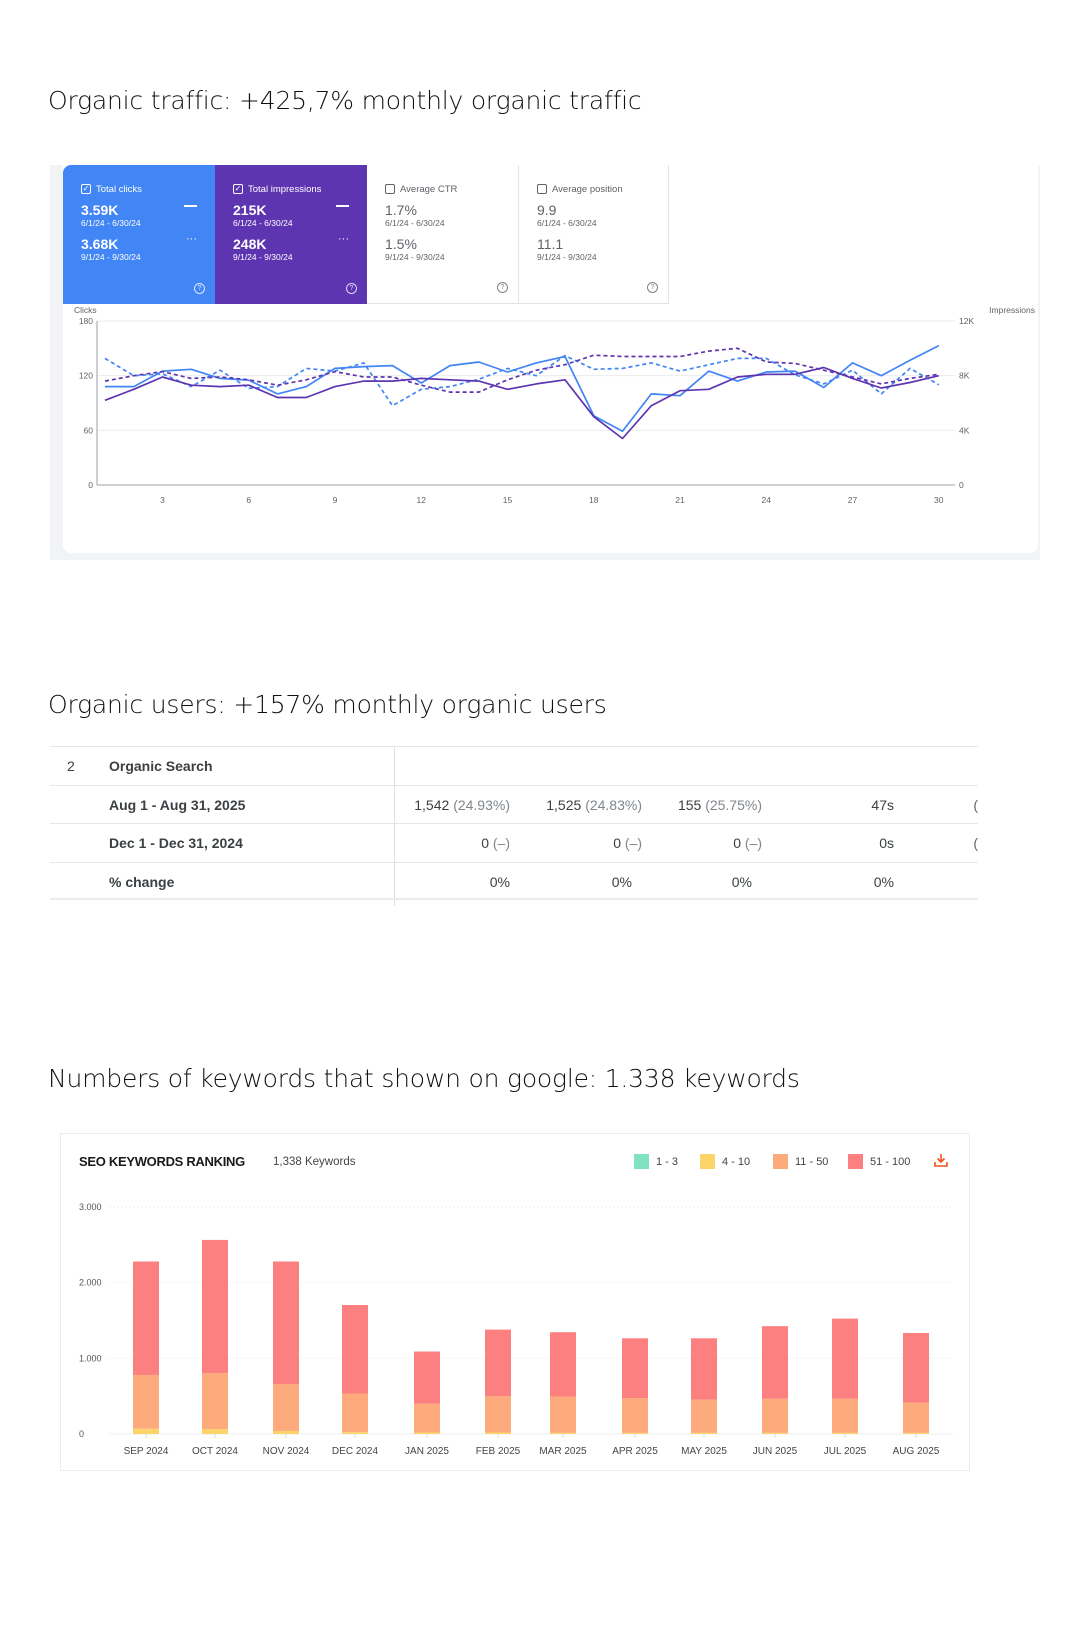 Image resolution: width=1080 pixels, height=1640 pixels. I want to click on legend-item-4-10: 4 - 10, so click(725, 1161).